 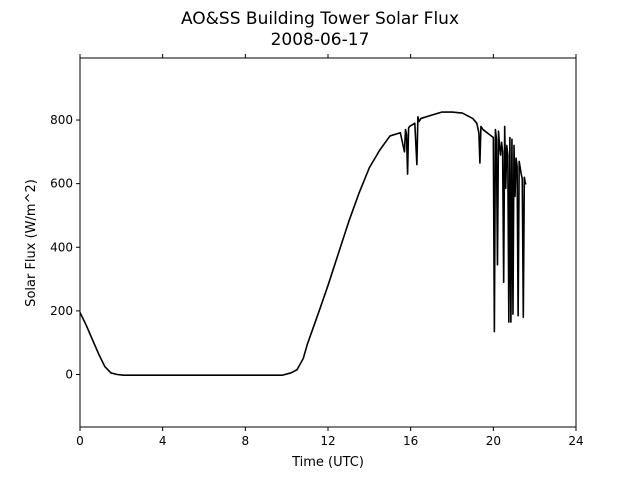 I want to click on x-tick-label: 20, so click(x=493, y=441).